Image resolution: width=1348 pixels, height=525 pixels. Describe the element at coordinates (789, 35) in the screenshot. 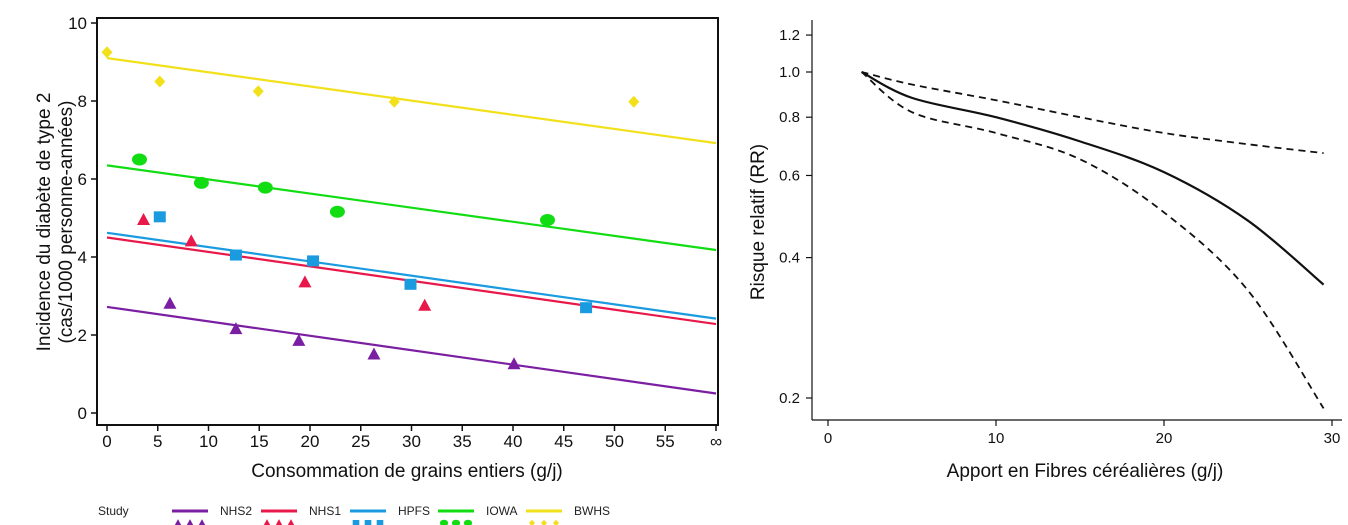

I see `right-y-tick-label: 1.2` at that location.